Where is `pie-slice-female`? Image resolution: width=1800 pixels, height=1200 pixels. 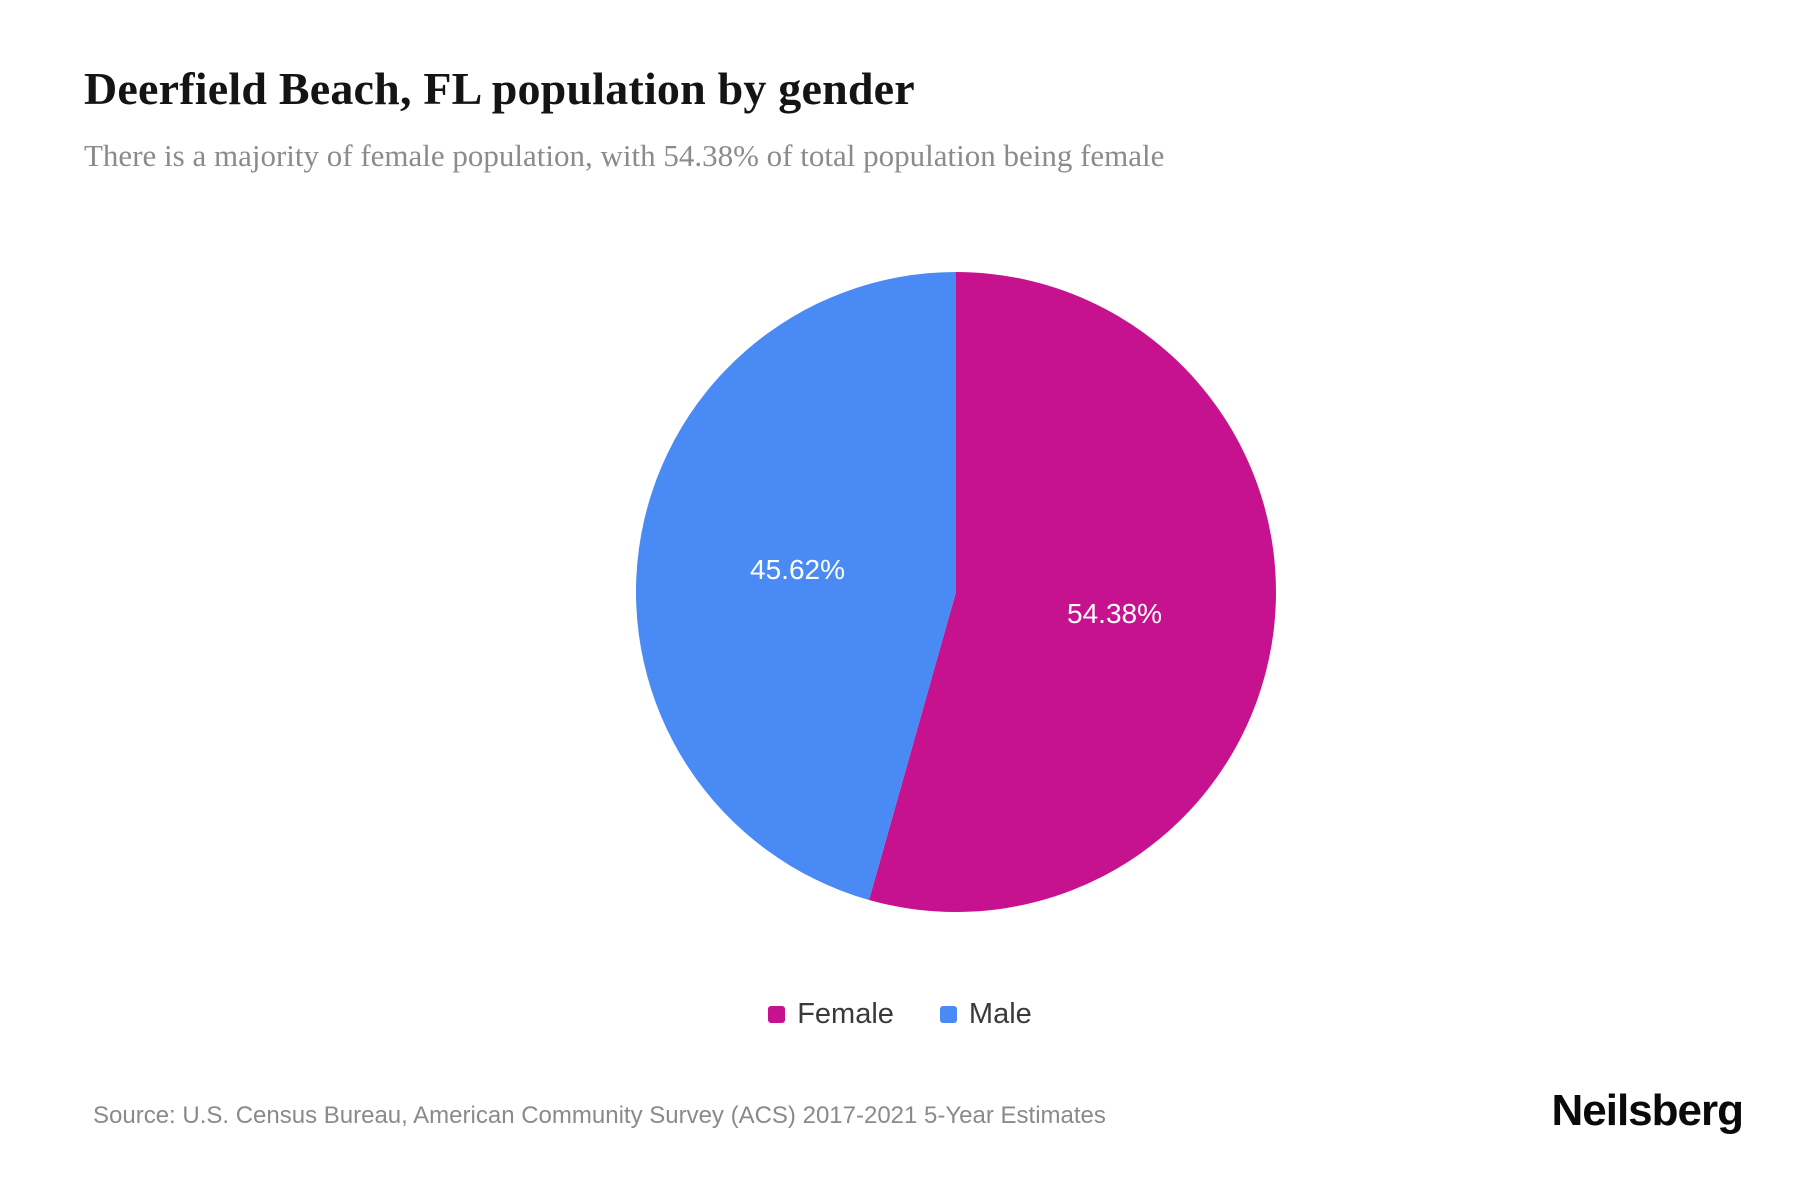
pie-slice-female is located at coordinates (1072, 592).